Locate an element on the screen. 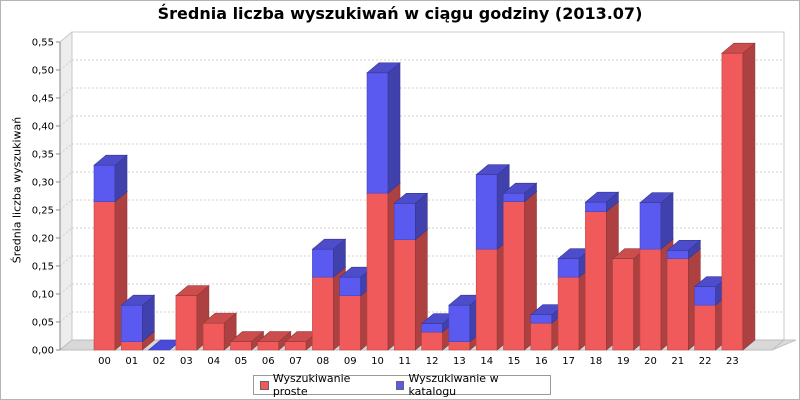  plot-left-wall is located at coordinates (66, 191).